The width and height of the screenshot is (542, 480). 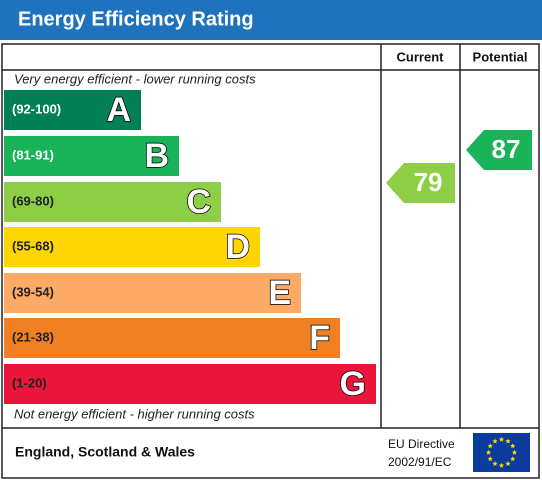 What do you see at coordinates (29, 382) in the screenshot?
I see `band-range: (1-20)` at bounding box center [29, 382].